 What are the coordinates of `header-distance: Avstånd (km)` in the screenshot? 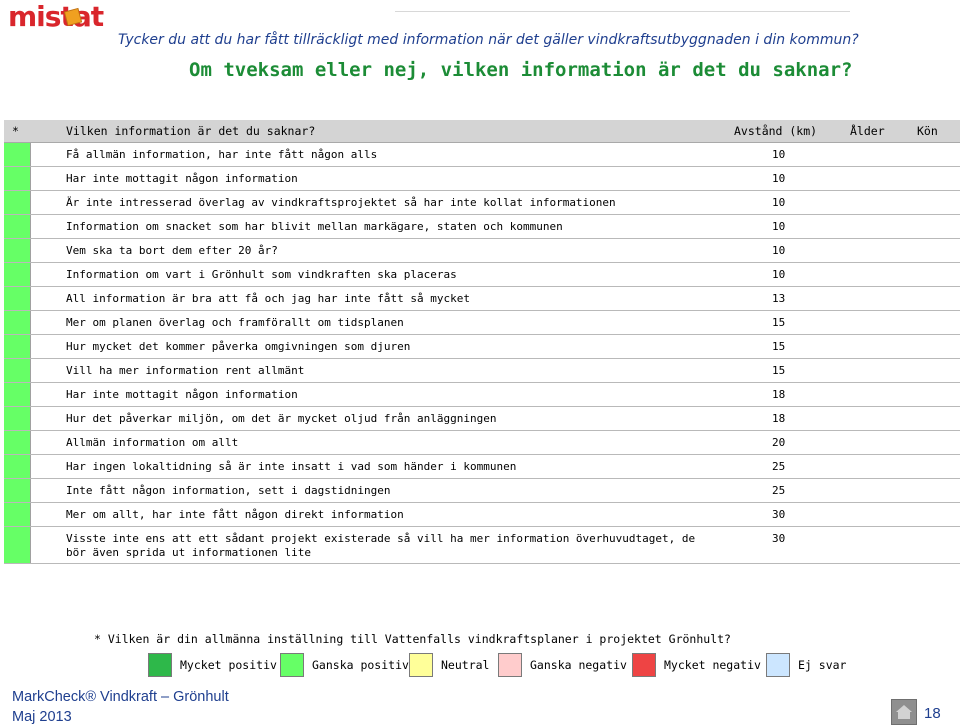 It's located at (776, 131).